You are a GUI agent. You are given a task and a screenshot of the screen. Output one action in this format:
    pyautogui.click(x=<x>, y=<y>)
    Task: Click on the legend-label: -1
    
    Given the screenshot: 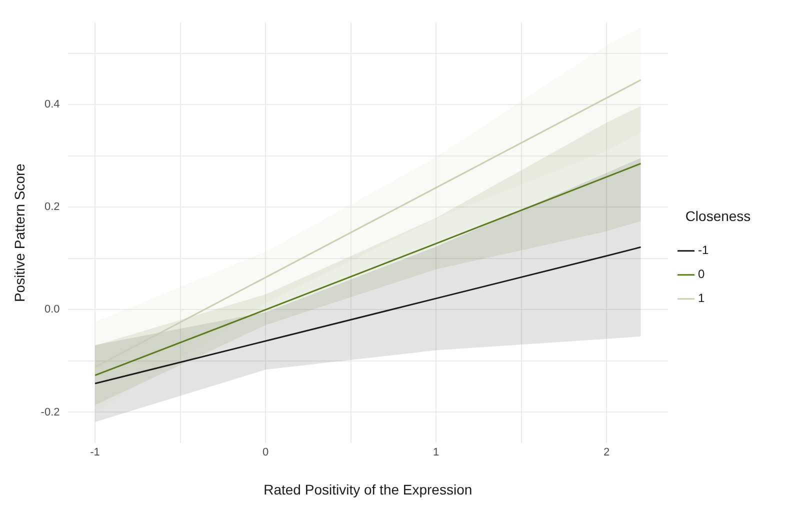 What is the action you would take?
    pyautogui.click(x=703, y=250)
    